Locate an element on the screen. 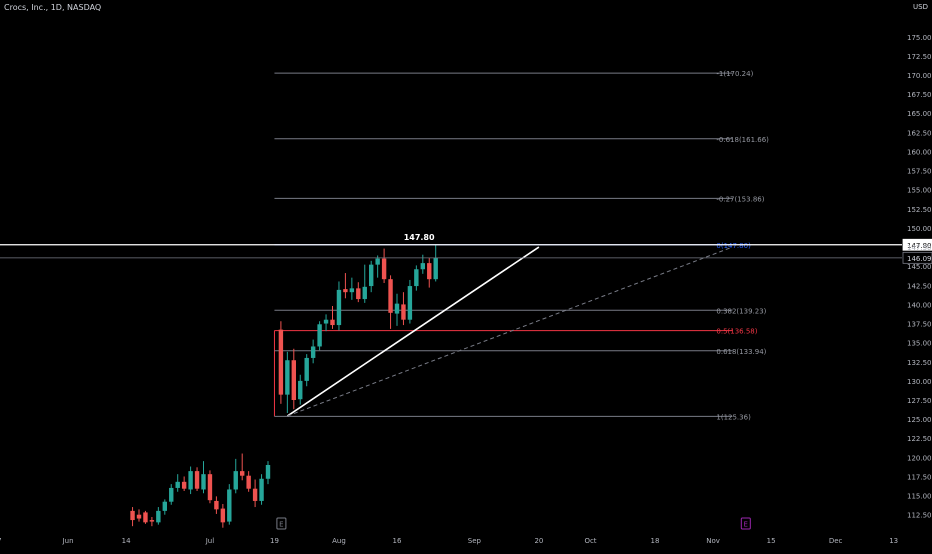 The width and height of the screenshot is (932, 554). y-tick-label: 112.50 is located at coordinates (919, 516).